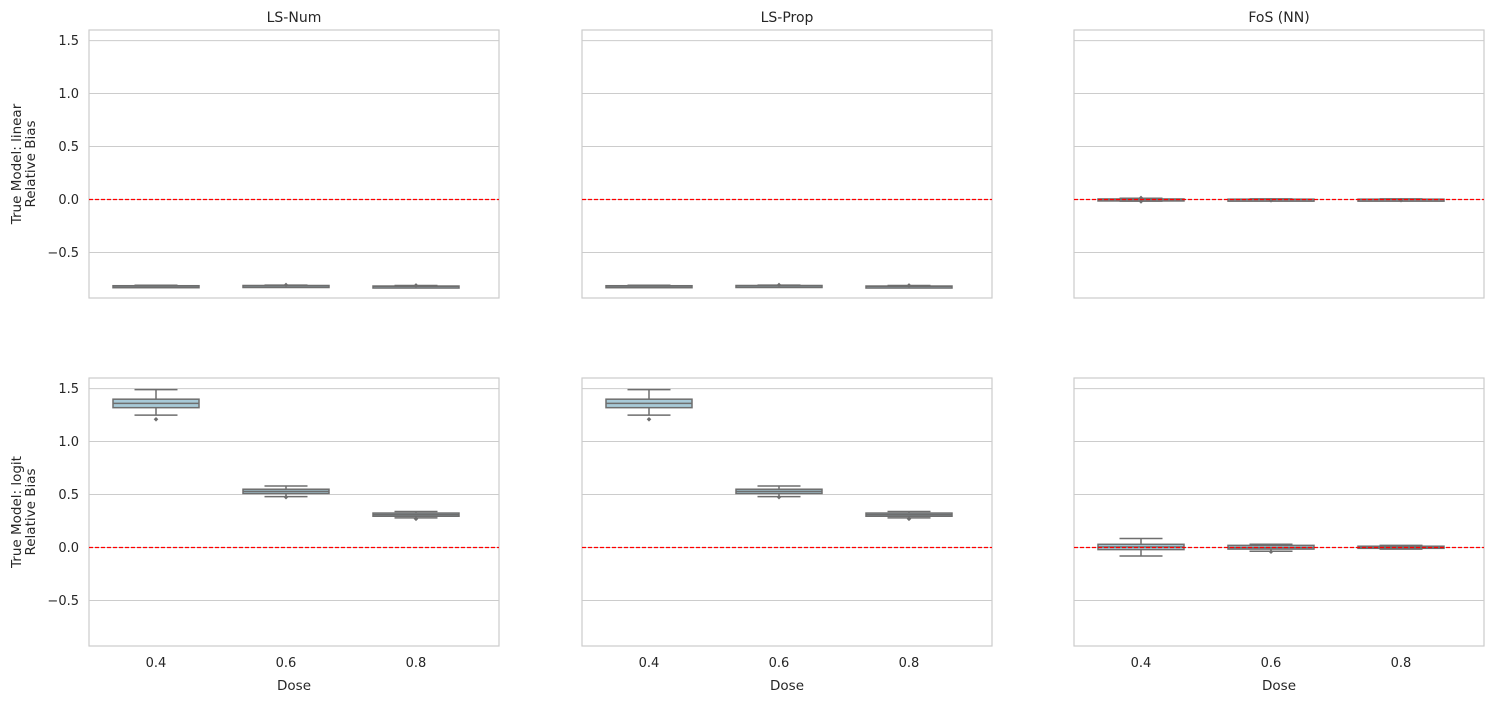  I want to click on panel-3: FoS (NN), so click(1279, 154).